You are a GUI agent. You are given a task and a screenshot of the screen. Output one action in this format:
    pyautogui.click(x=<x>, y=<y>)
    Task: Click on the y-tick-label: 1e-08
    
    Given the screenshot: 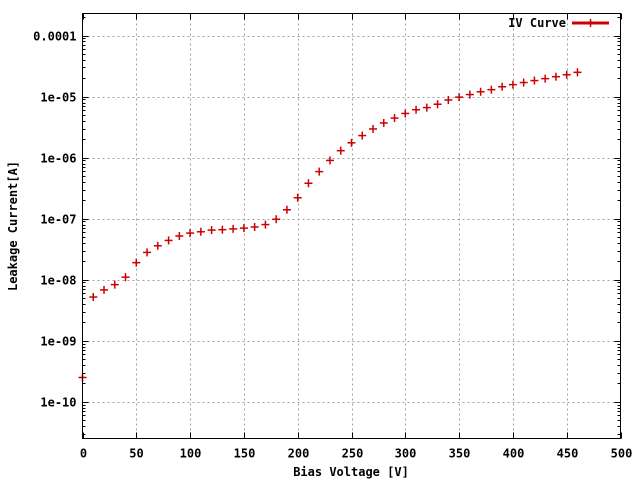 What is the action you would take?
    pyautogui.click(x=58, y=281)
    